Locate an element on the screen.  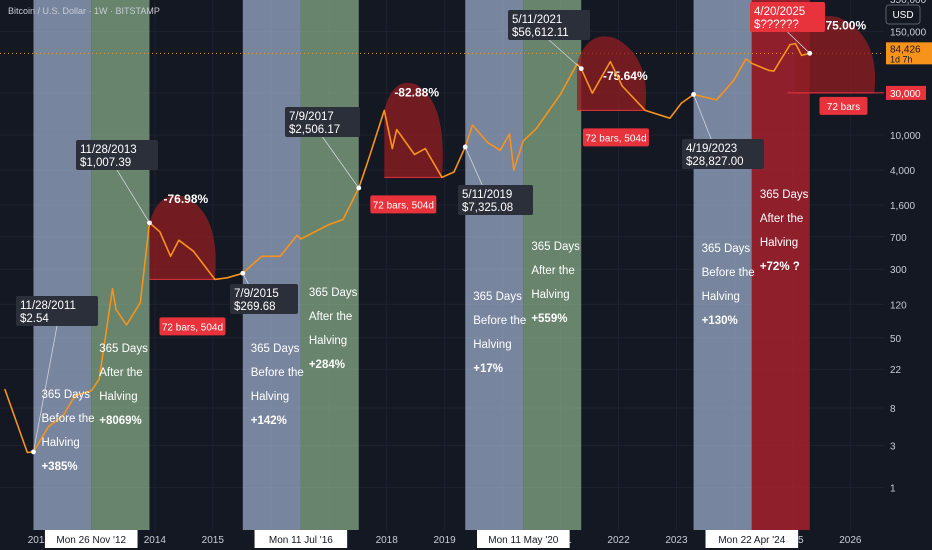
band-percent: +284% is located at coordinates (327, 365).